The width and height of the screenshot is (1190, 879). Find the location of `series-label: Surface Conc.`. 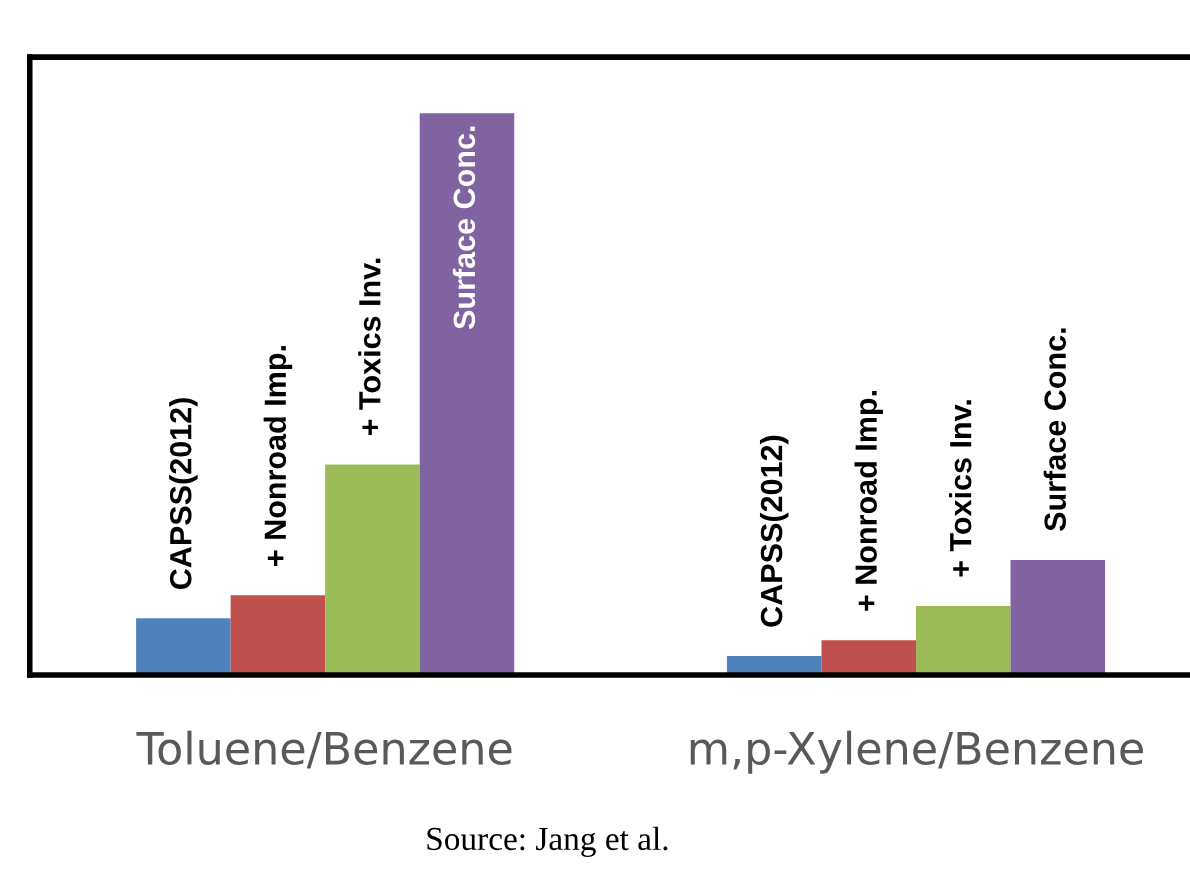

series-label: Surface Conc. is located at coordinates (464, 228).